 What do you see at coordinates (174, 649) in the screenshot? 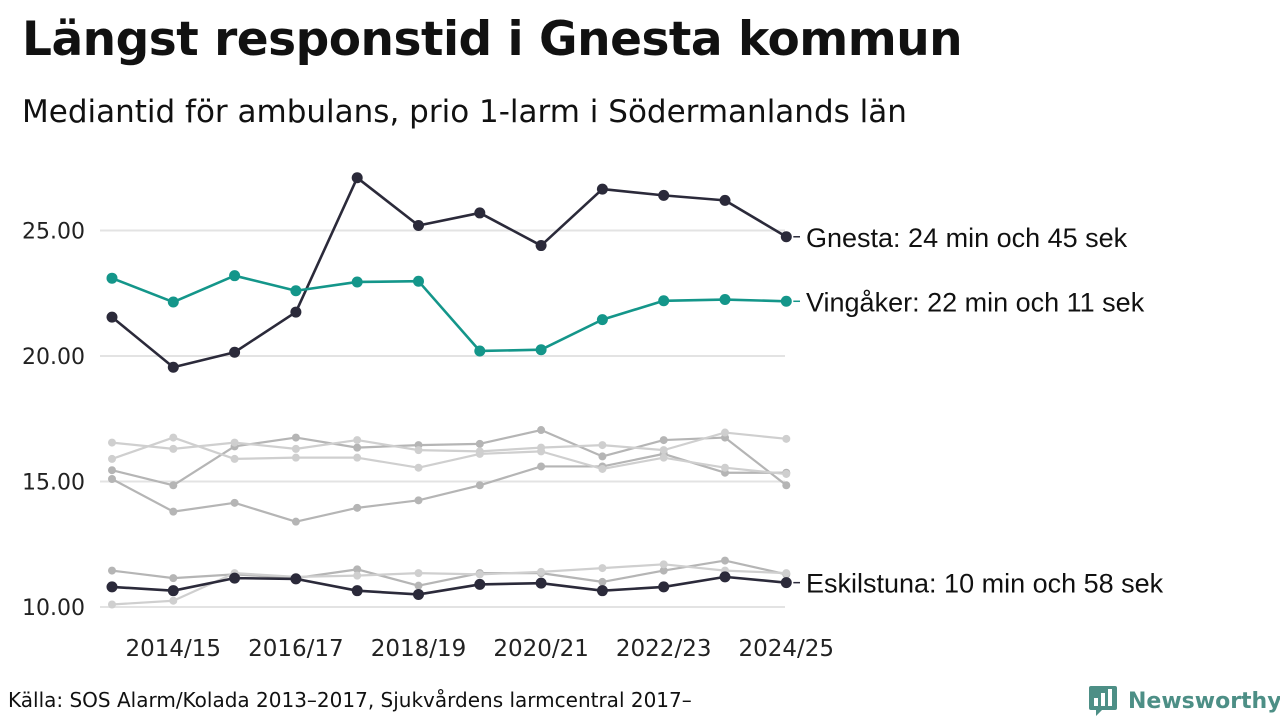
I see `x-tick-label: 2014/15` at bounding box center [174, 649].